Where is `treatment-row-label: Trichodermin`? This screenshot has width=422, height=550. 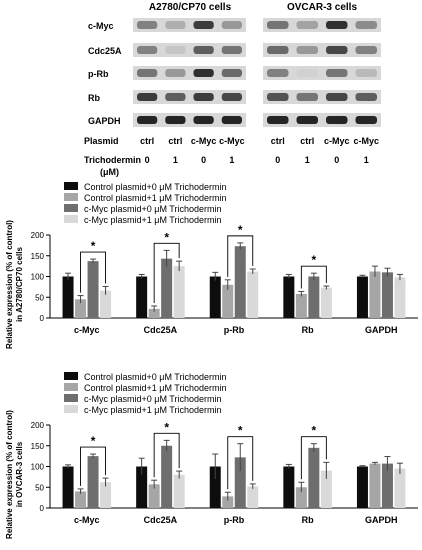 treatment-row-label: Trichodermin is located at coordinates (112, 160).